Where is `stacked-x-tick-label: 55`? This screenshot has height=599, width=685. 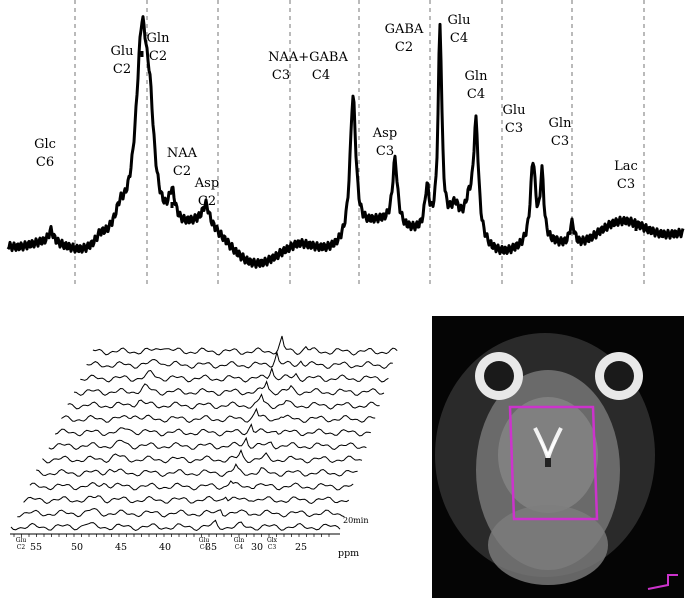
stacked-x-tick-label: 55 is located at coordinates (36, 547).